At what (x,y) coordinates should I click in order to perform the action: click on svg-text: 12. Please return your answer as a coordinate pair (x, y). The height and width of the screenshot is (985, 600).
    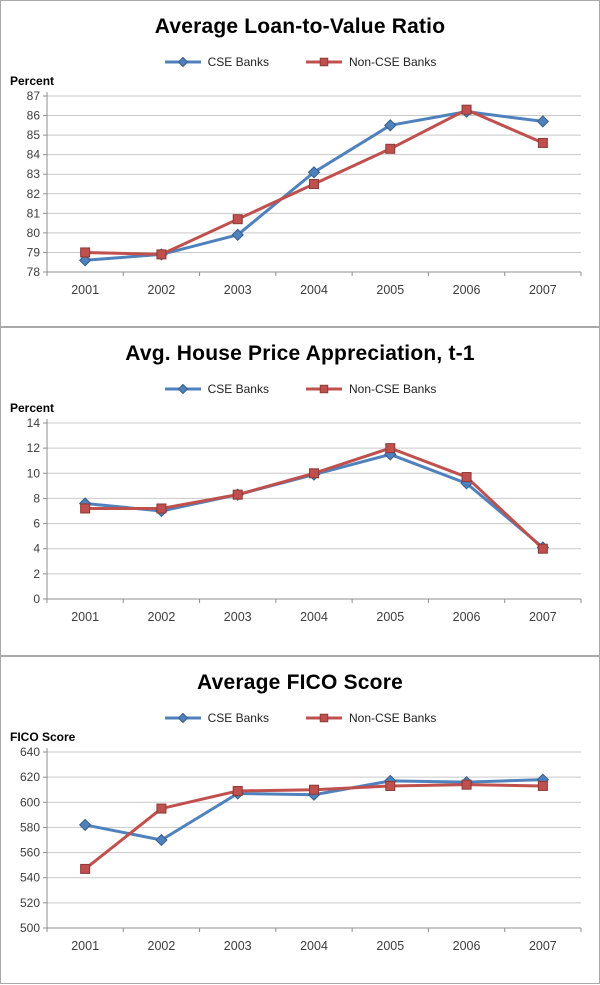
    Looking at the image, I should click on (34, 448).